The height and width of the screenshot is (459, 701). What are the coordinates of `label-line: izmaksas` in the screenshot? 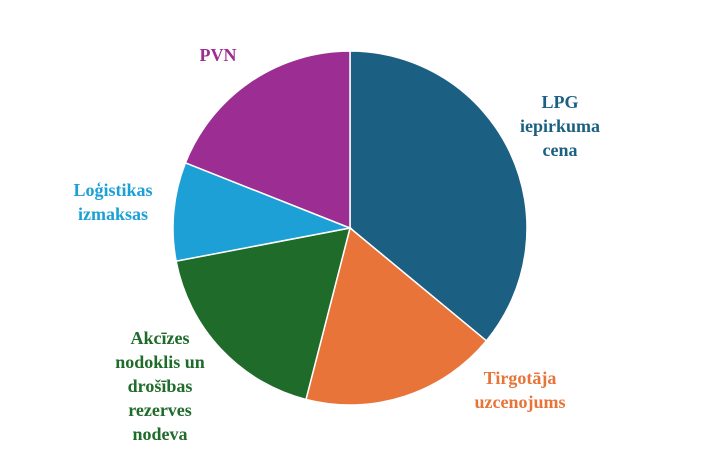 It's located at (113, 214).